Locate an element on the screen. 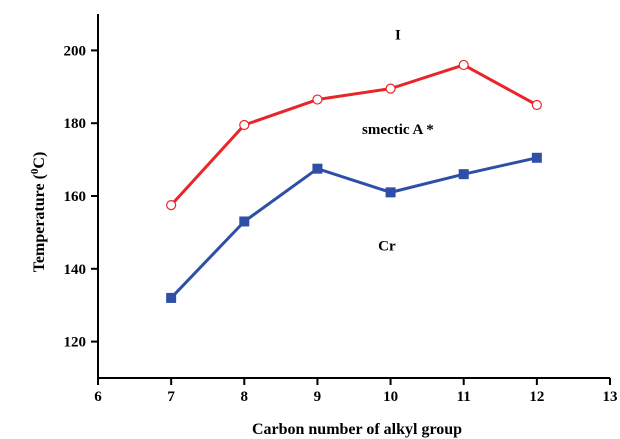  x-tick-label: 13 is located at coordinates (610, 397).